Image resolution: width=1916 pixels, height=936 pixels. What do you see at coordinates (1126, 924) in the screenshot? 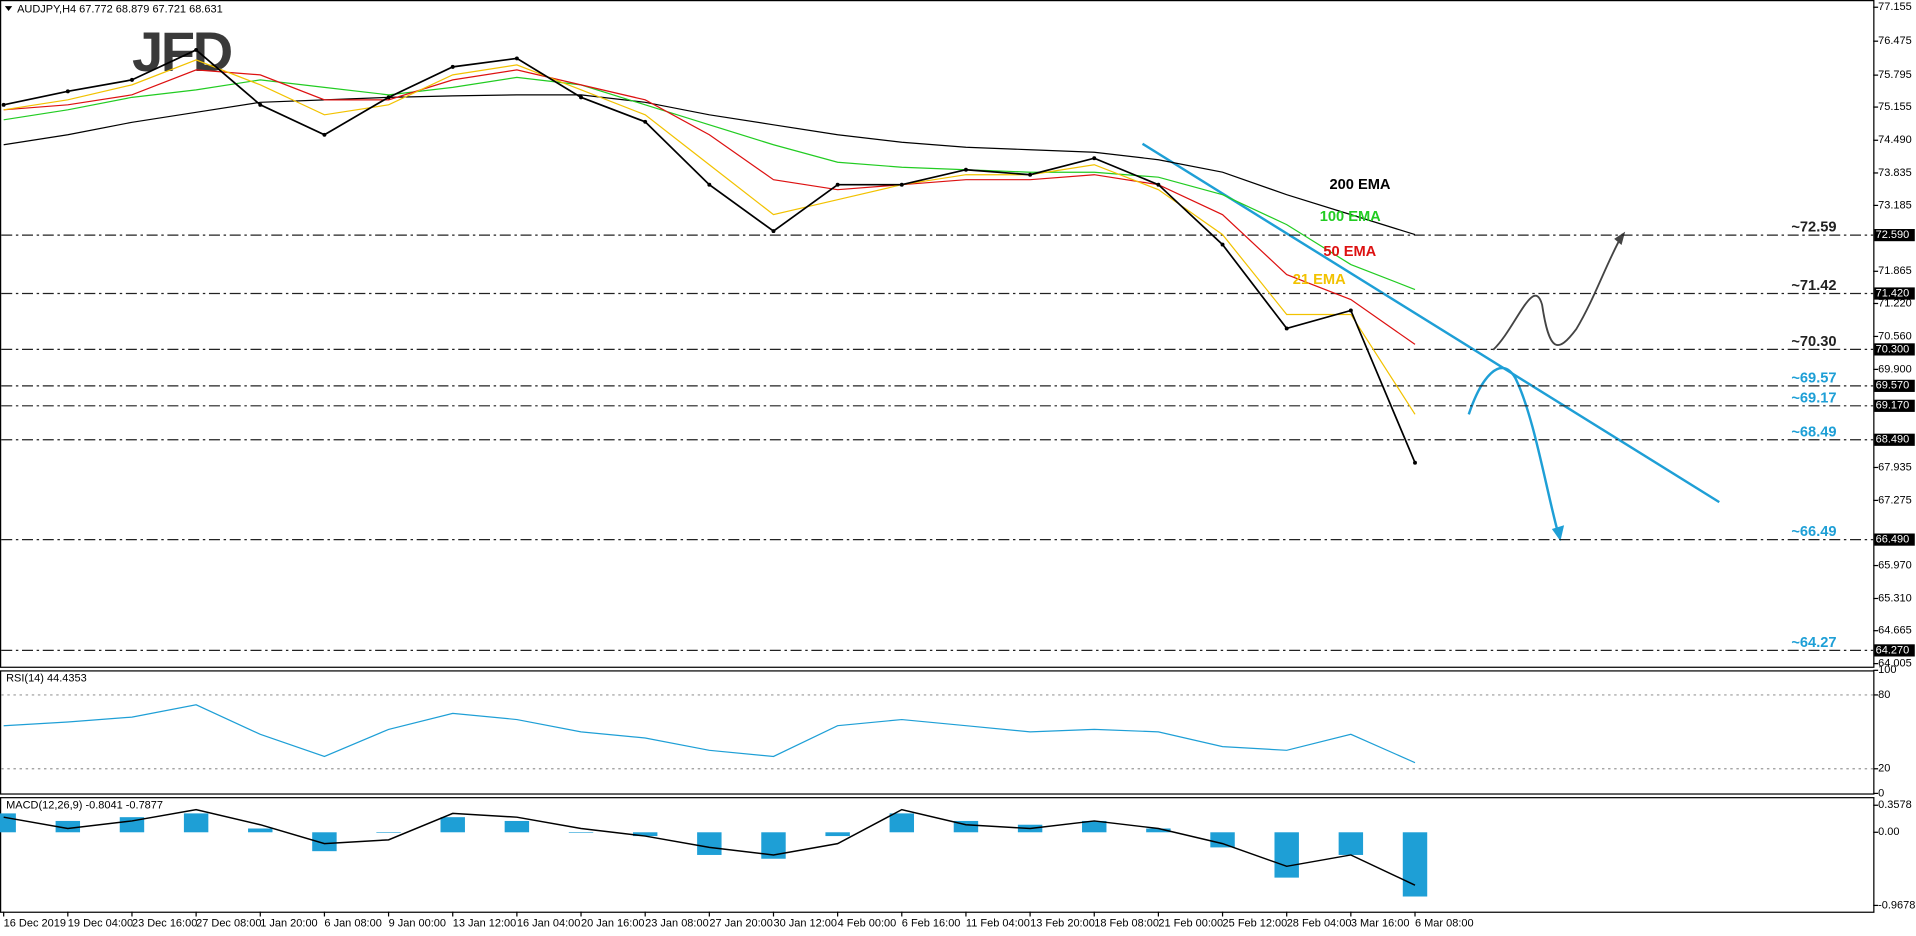
I see `x-tick-label: 18 Feb 08:00` at bounding box center [1126, 924].